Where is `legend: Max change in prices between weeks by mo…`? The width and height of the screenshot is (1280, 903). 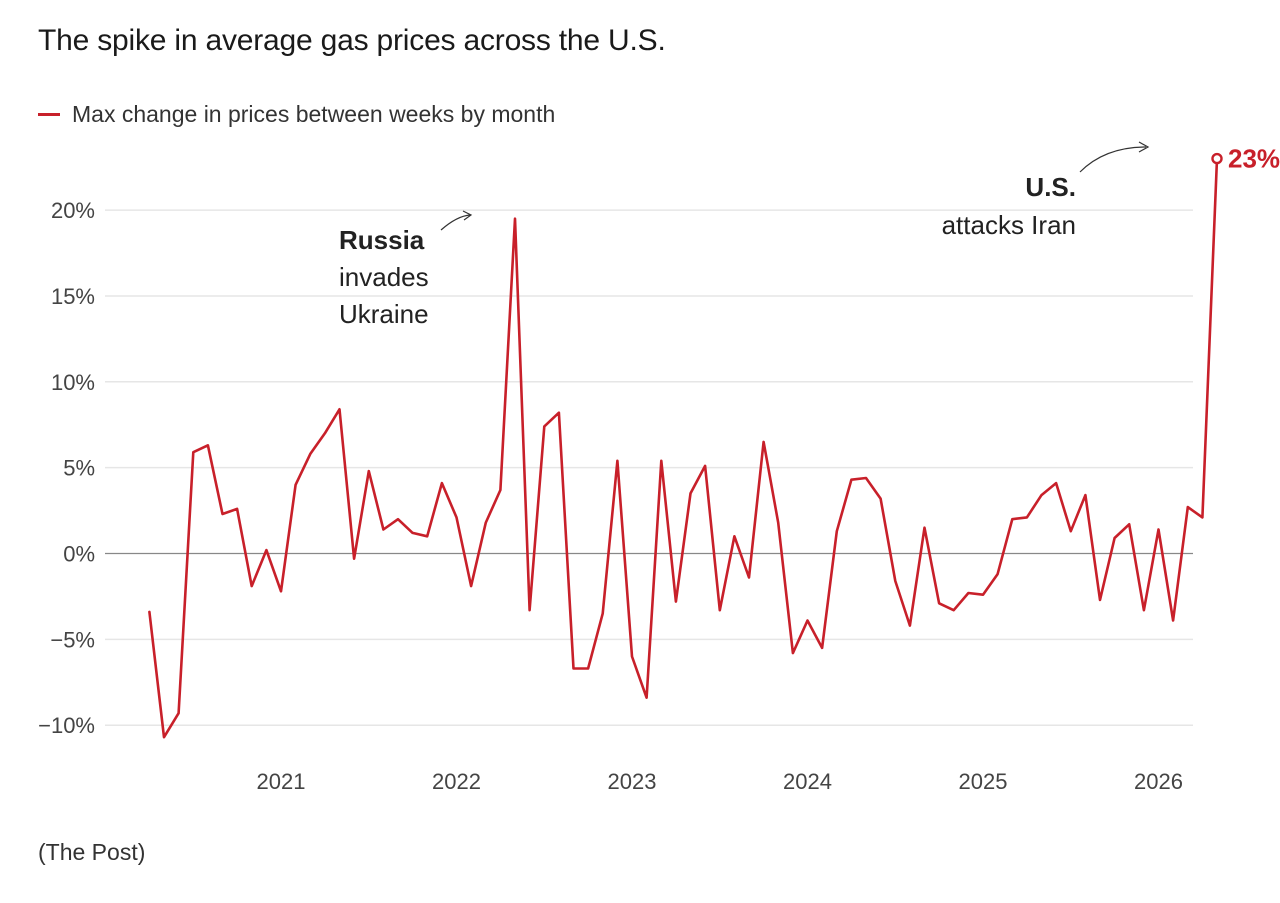
legend: Max change in prices between weeks by mo… is located at coordinates (296, 114).